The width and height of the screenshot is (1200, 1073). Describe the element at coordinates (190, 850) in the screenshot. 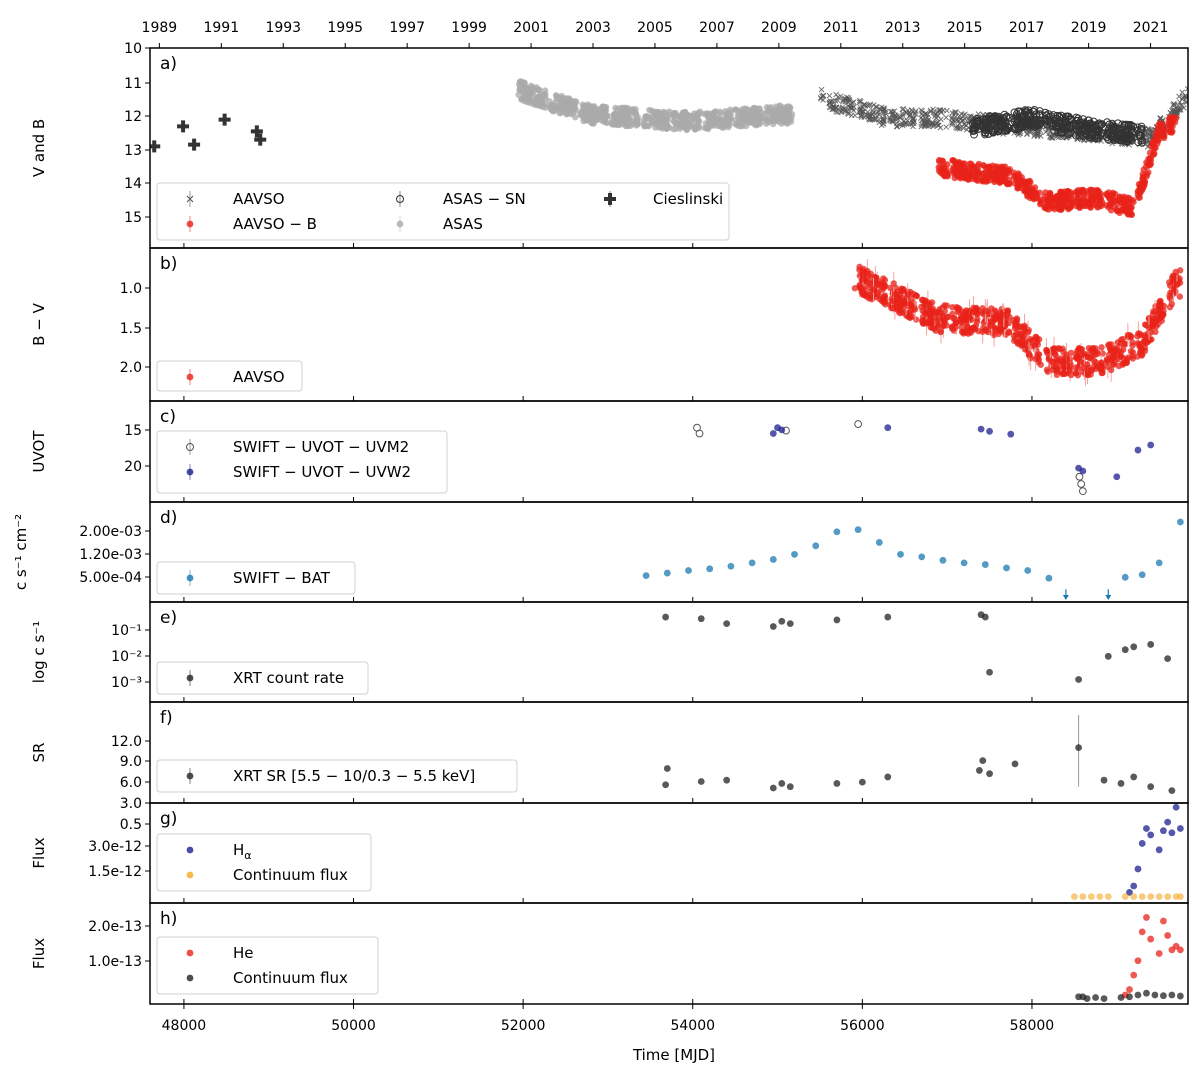

I see `legend-marker` at that location.